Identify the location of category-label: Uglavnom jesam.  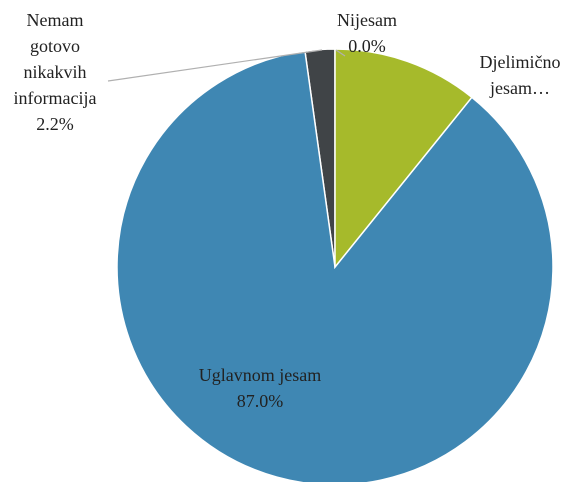
(260, 375).